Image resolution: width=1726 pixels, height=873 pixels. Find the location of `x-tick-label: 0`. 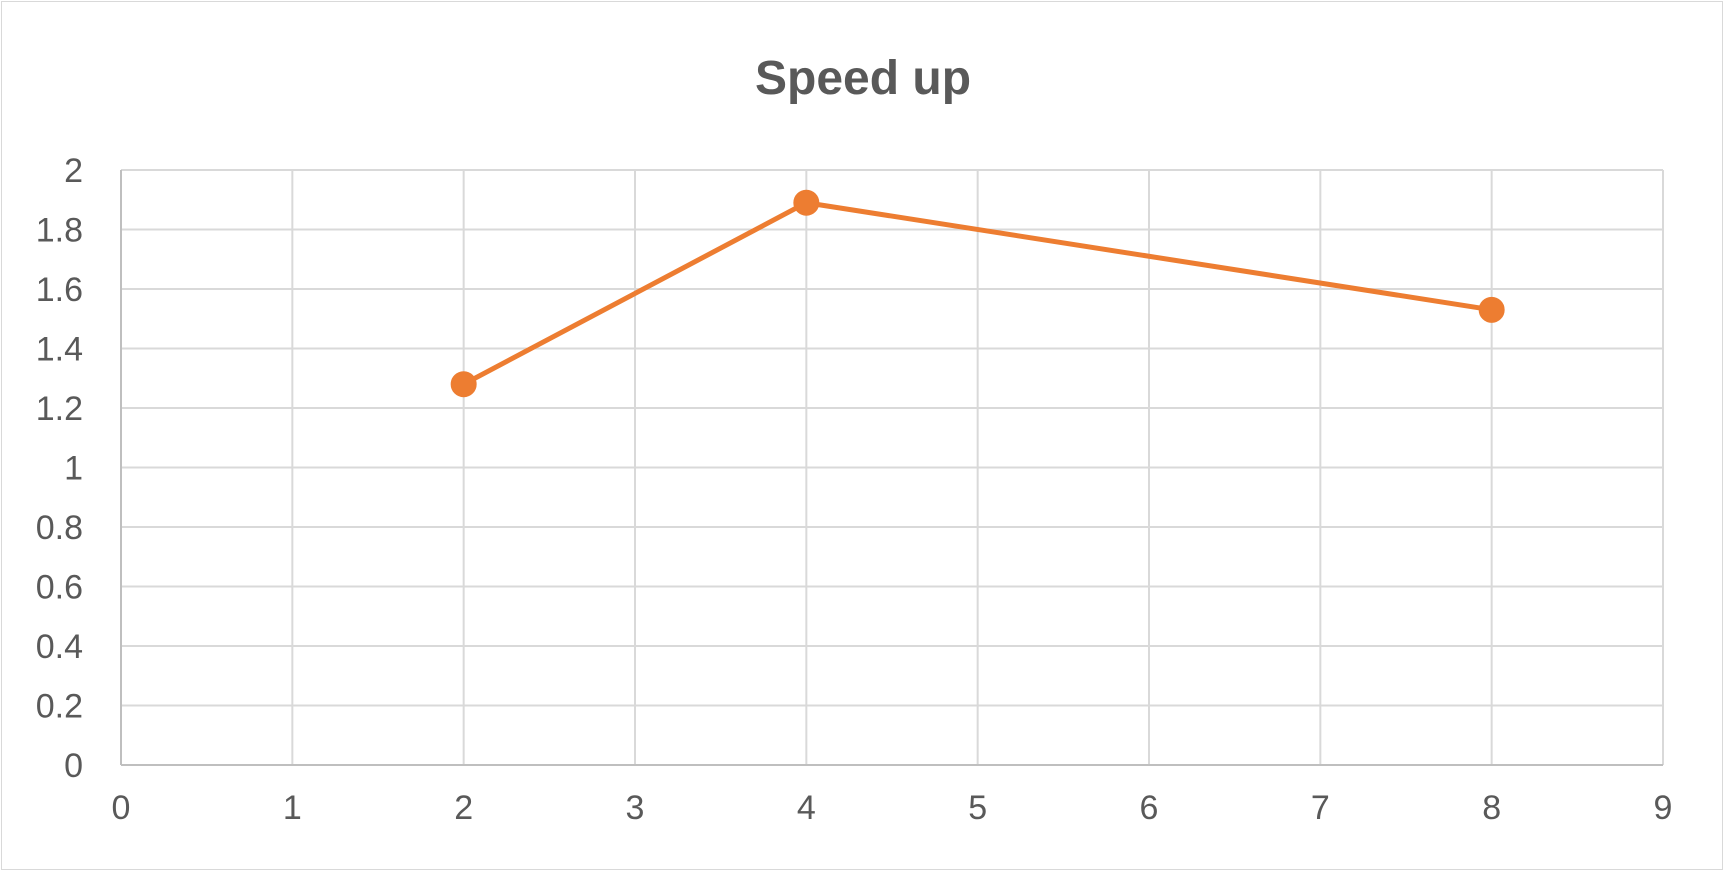

x-tick-label: 0 is located at coordinates (121, 808).